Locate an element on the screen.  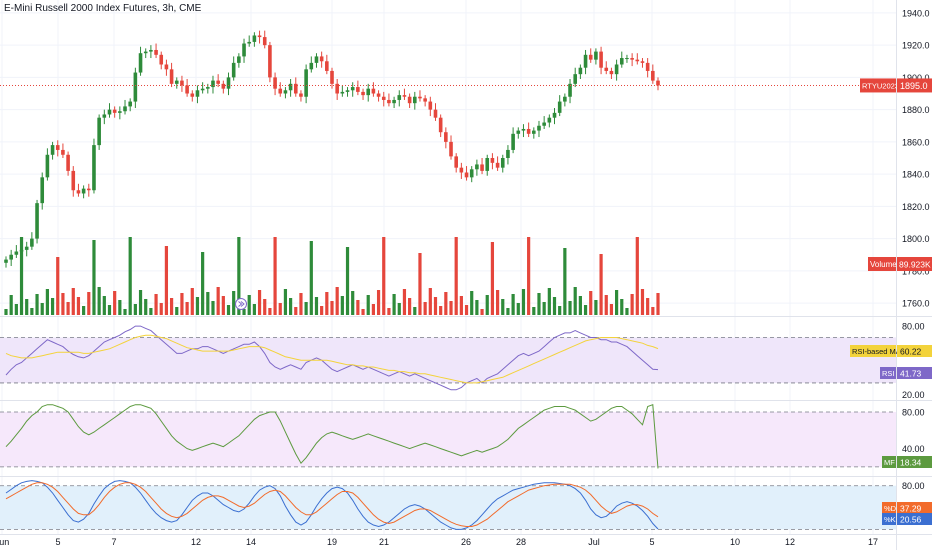
mfi-axis-tick: 40.00 is located at coordinates (913, 449).